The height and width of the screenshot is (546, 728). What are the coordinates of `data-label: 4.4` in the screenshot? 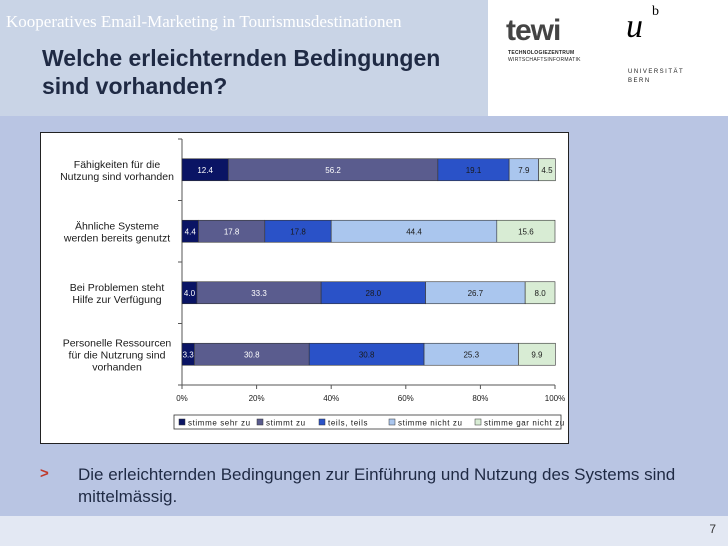 It's located at (191, 231).